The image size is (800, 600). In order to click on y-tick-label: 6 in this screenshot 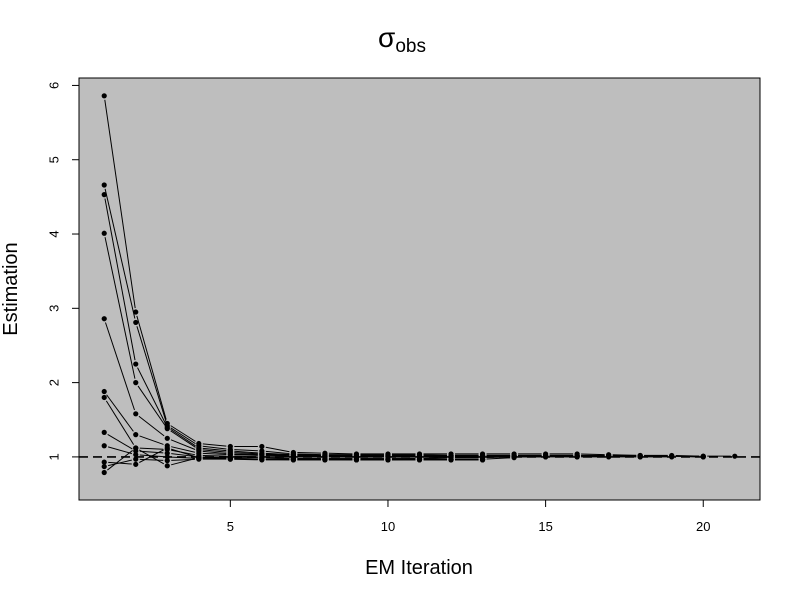, I will do `click(54, 85)`.